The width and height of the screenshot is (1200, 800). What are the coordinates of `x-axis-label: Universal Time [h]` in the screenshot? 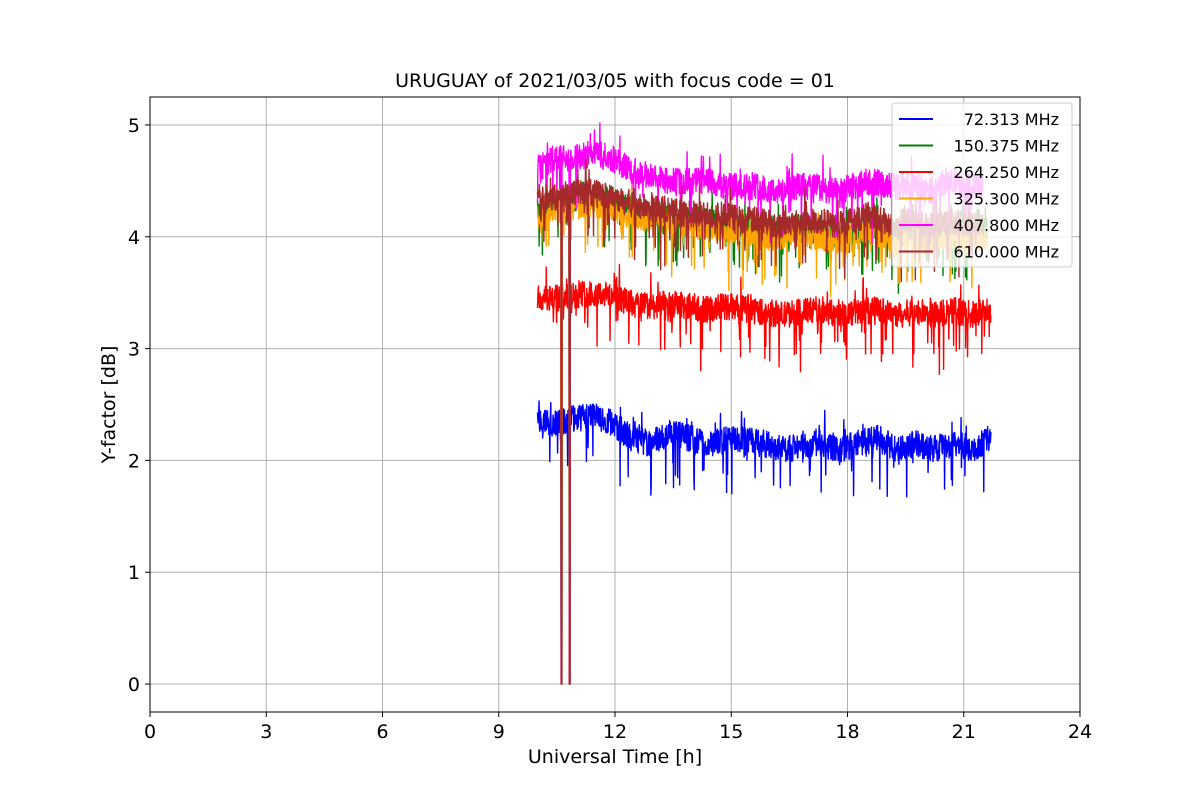 It's located at (615, 757).